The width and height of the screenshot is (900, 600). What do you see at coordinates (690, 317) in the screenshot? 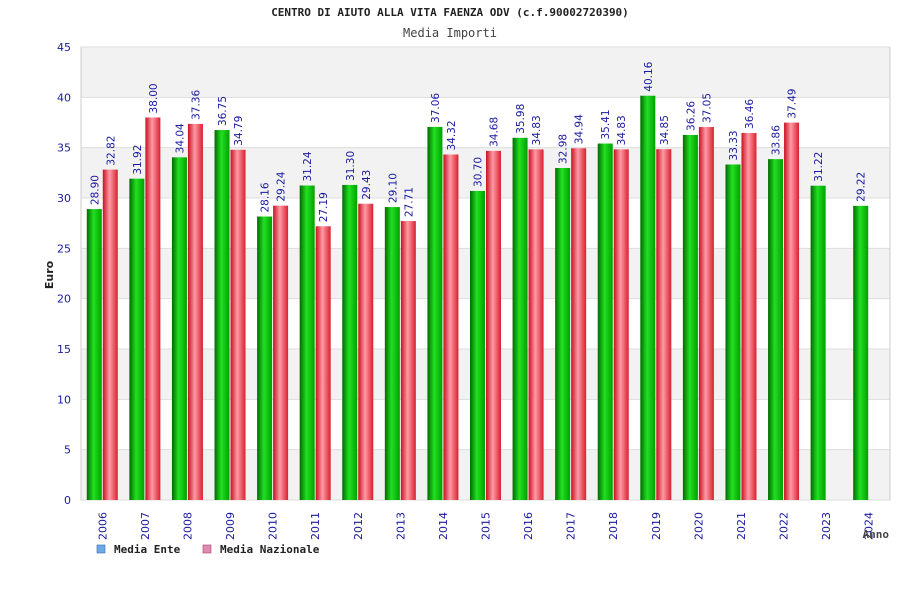
I see `bar-media-ente-2020` at bounding box center [690, 317].